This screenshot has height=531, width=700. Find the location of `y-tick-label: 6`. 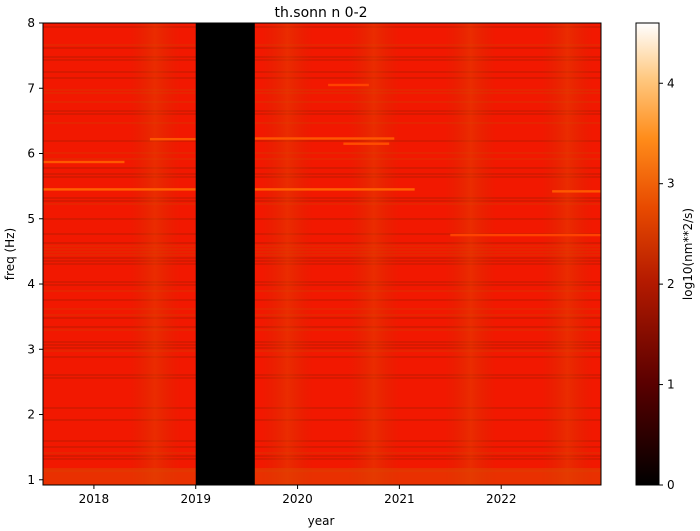

y-tick-label: 6 is located at coordinates (31, 154).